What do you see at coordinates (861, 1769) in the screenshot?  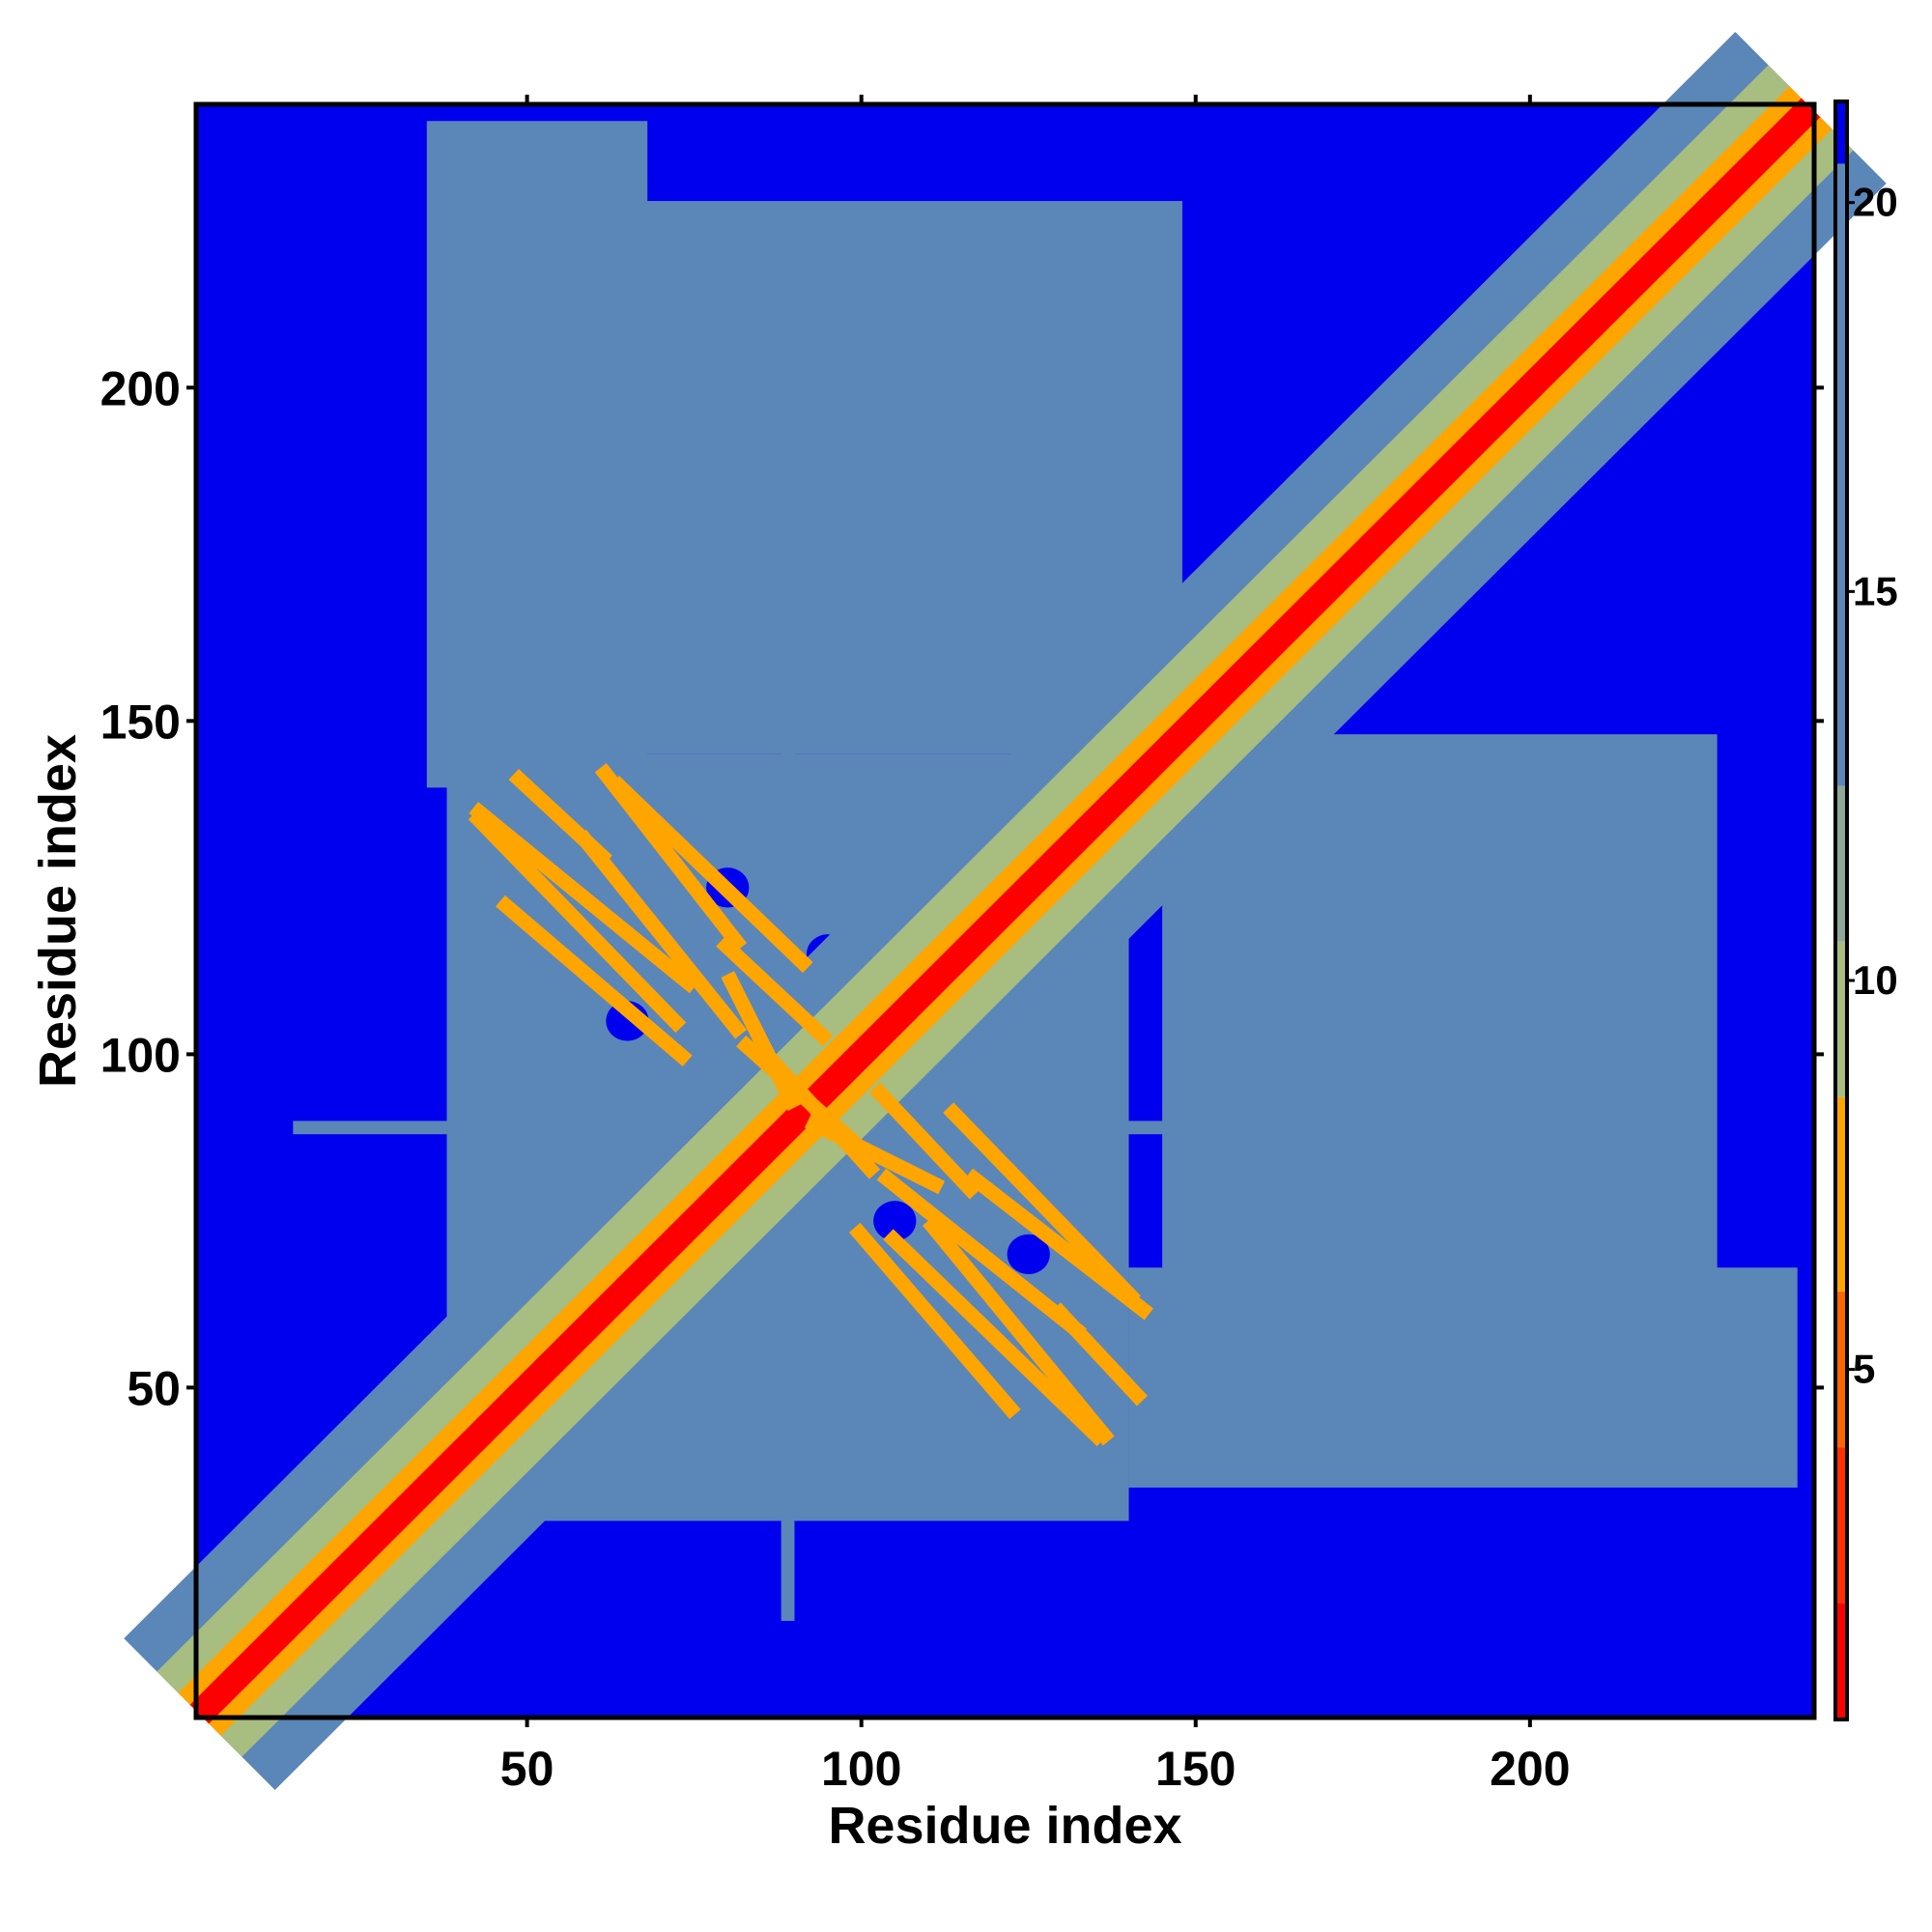 I see `x-tick-label: 100` at bounding box center [861, 1769].